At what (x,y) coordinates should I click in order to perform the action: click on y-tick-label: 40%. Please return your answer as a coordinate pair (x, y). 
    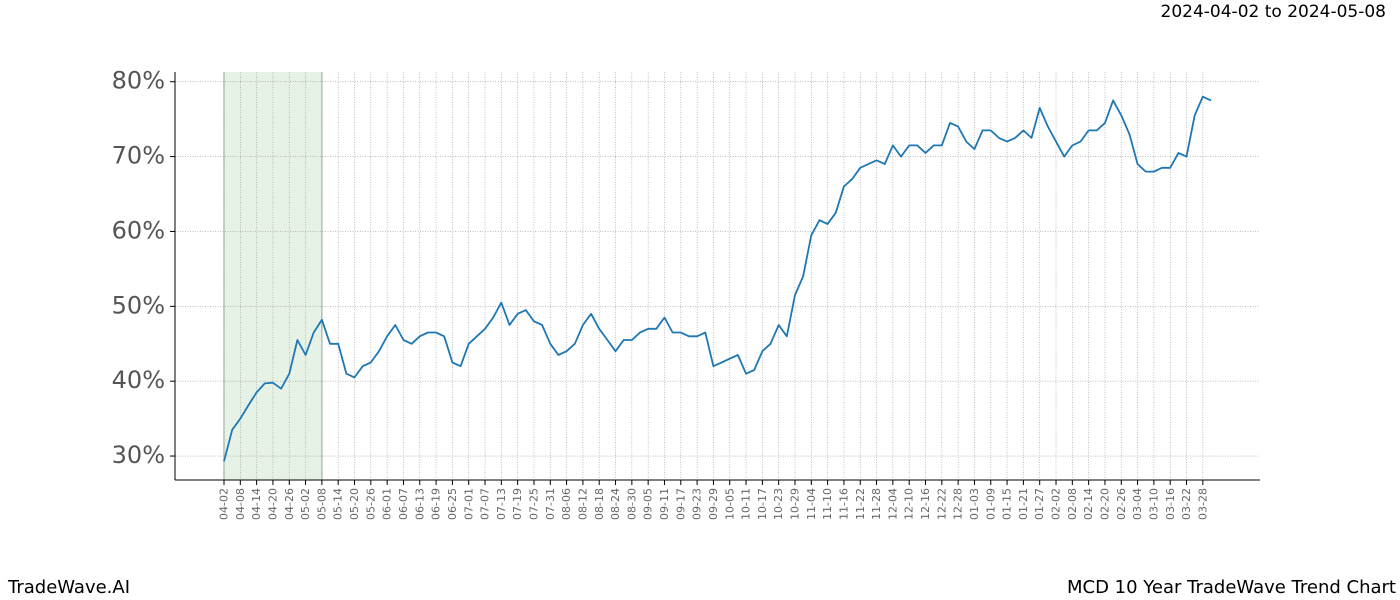
    Looking at the image, I should click on (138, 380).